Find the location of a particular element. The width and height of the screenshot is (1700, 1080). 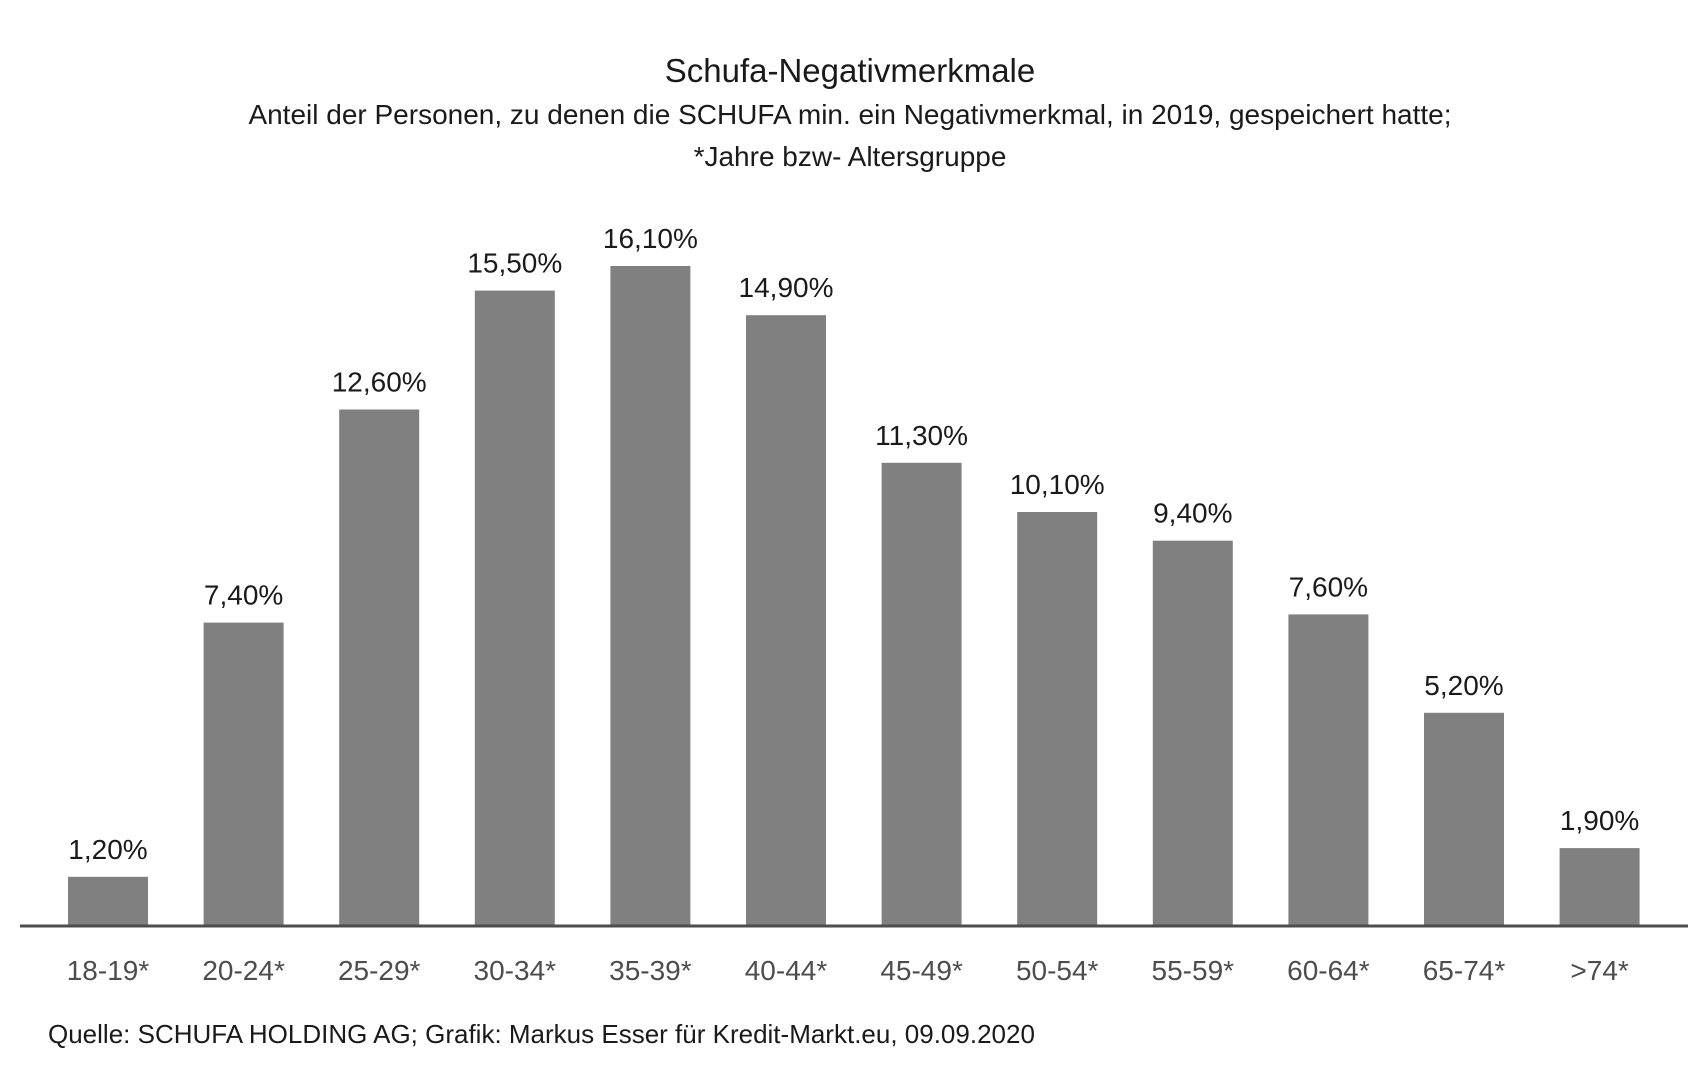

x-tick-label-4: 35-39* is located at coordinates (650, 970).